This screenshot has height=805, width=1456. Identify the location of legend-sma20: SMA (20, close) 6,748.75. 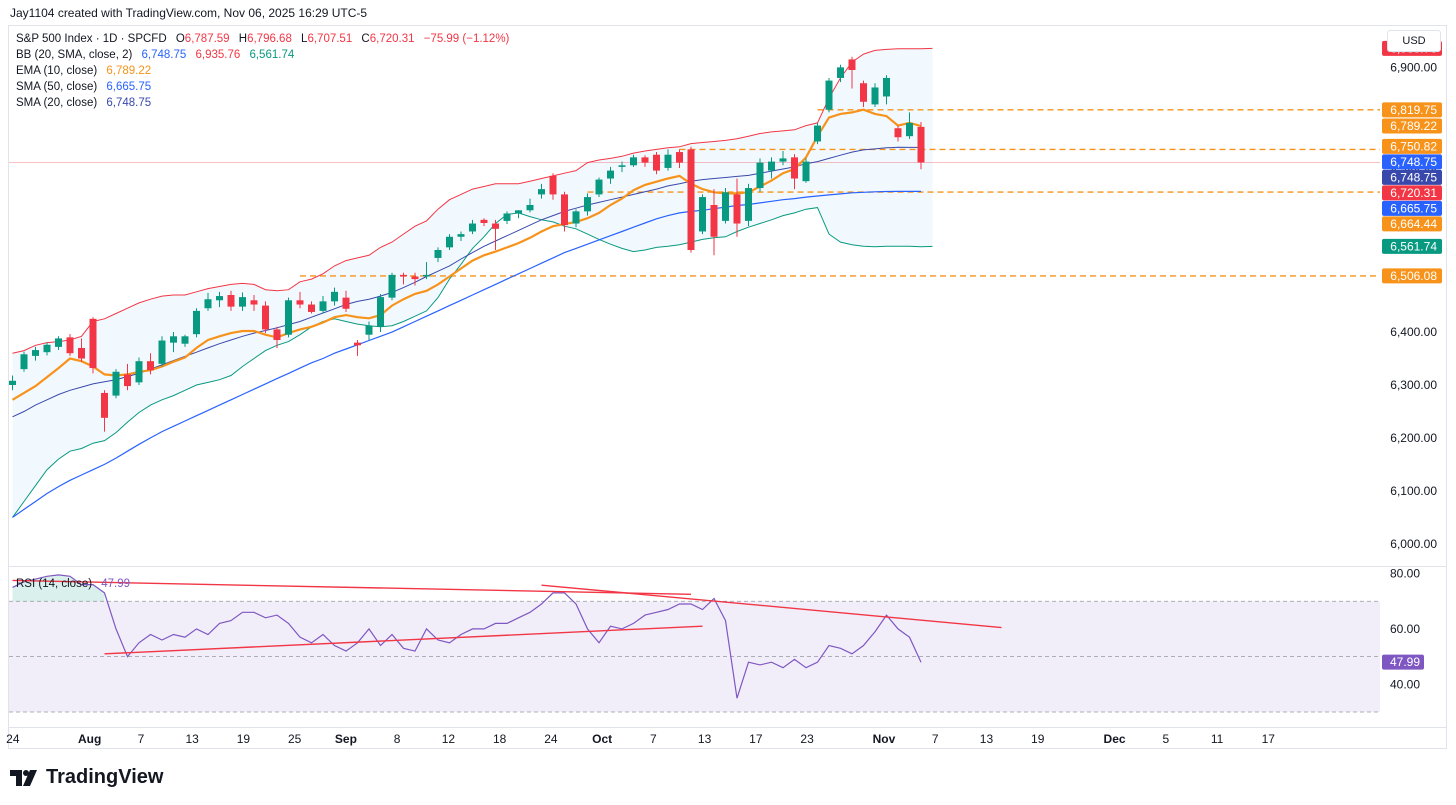
(86, 103).